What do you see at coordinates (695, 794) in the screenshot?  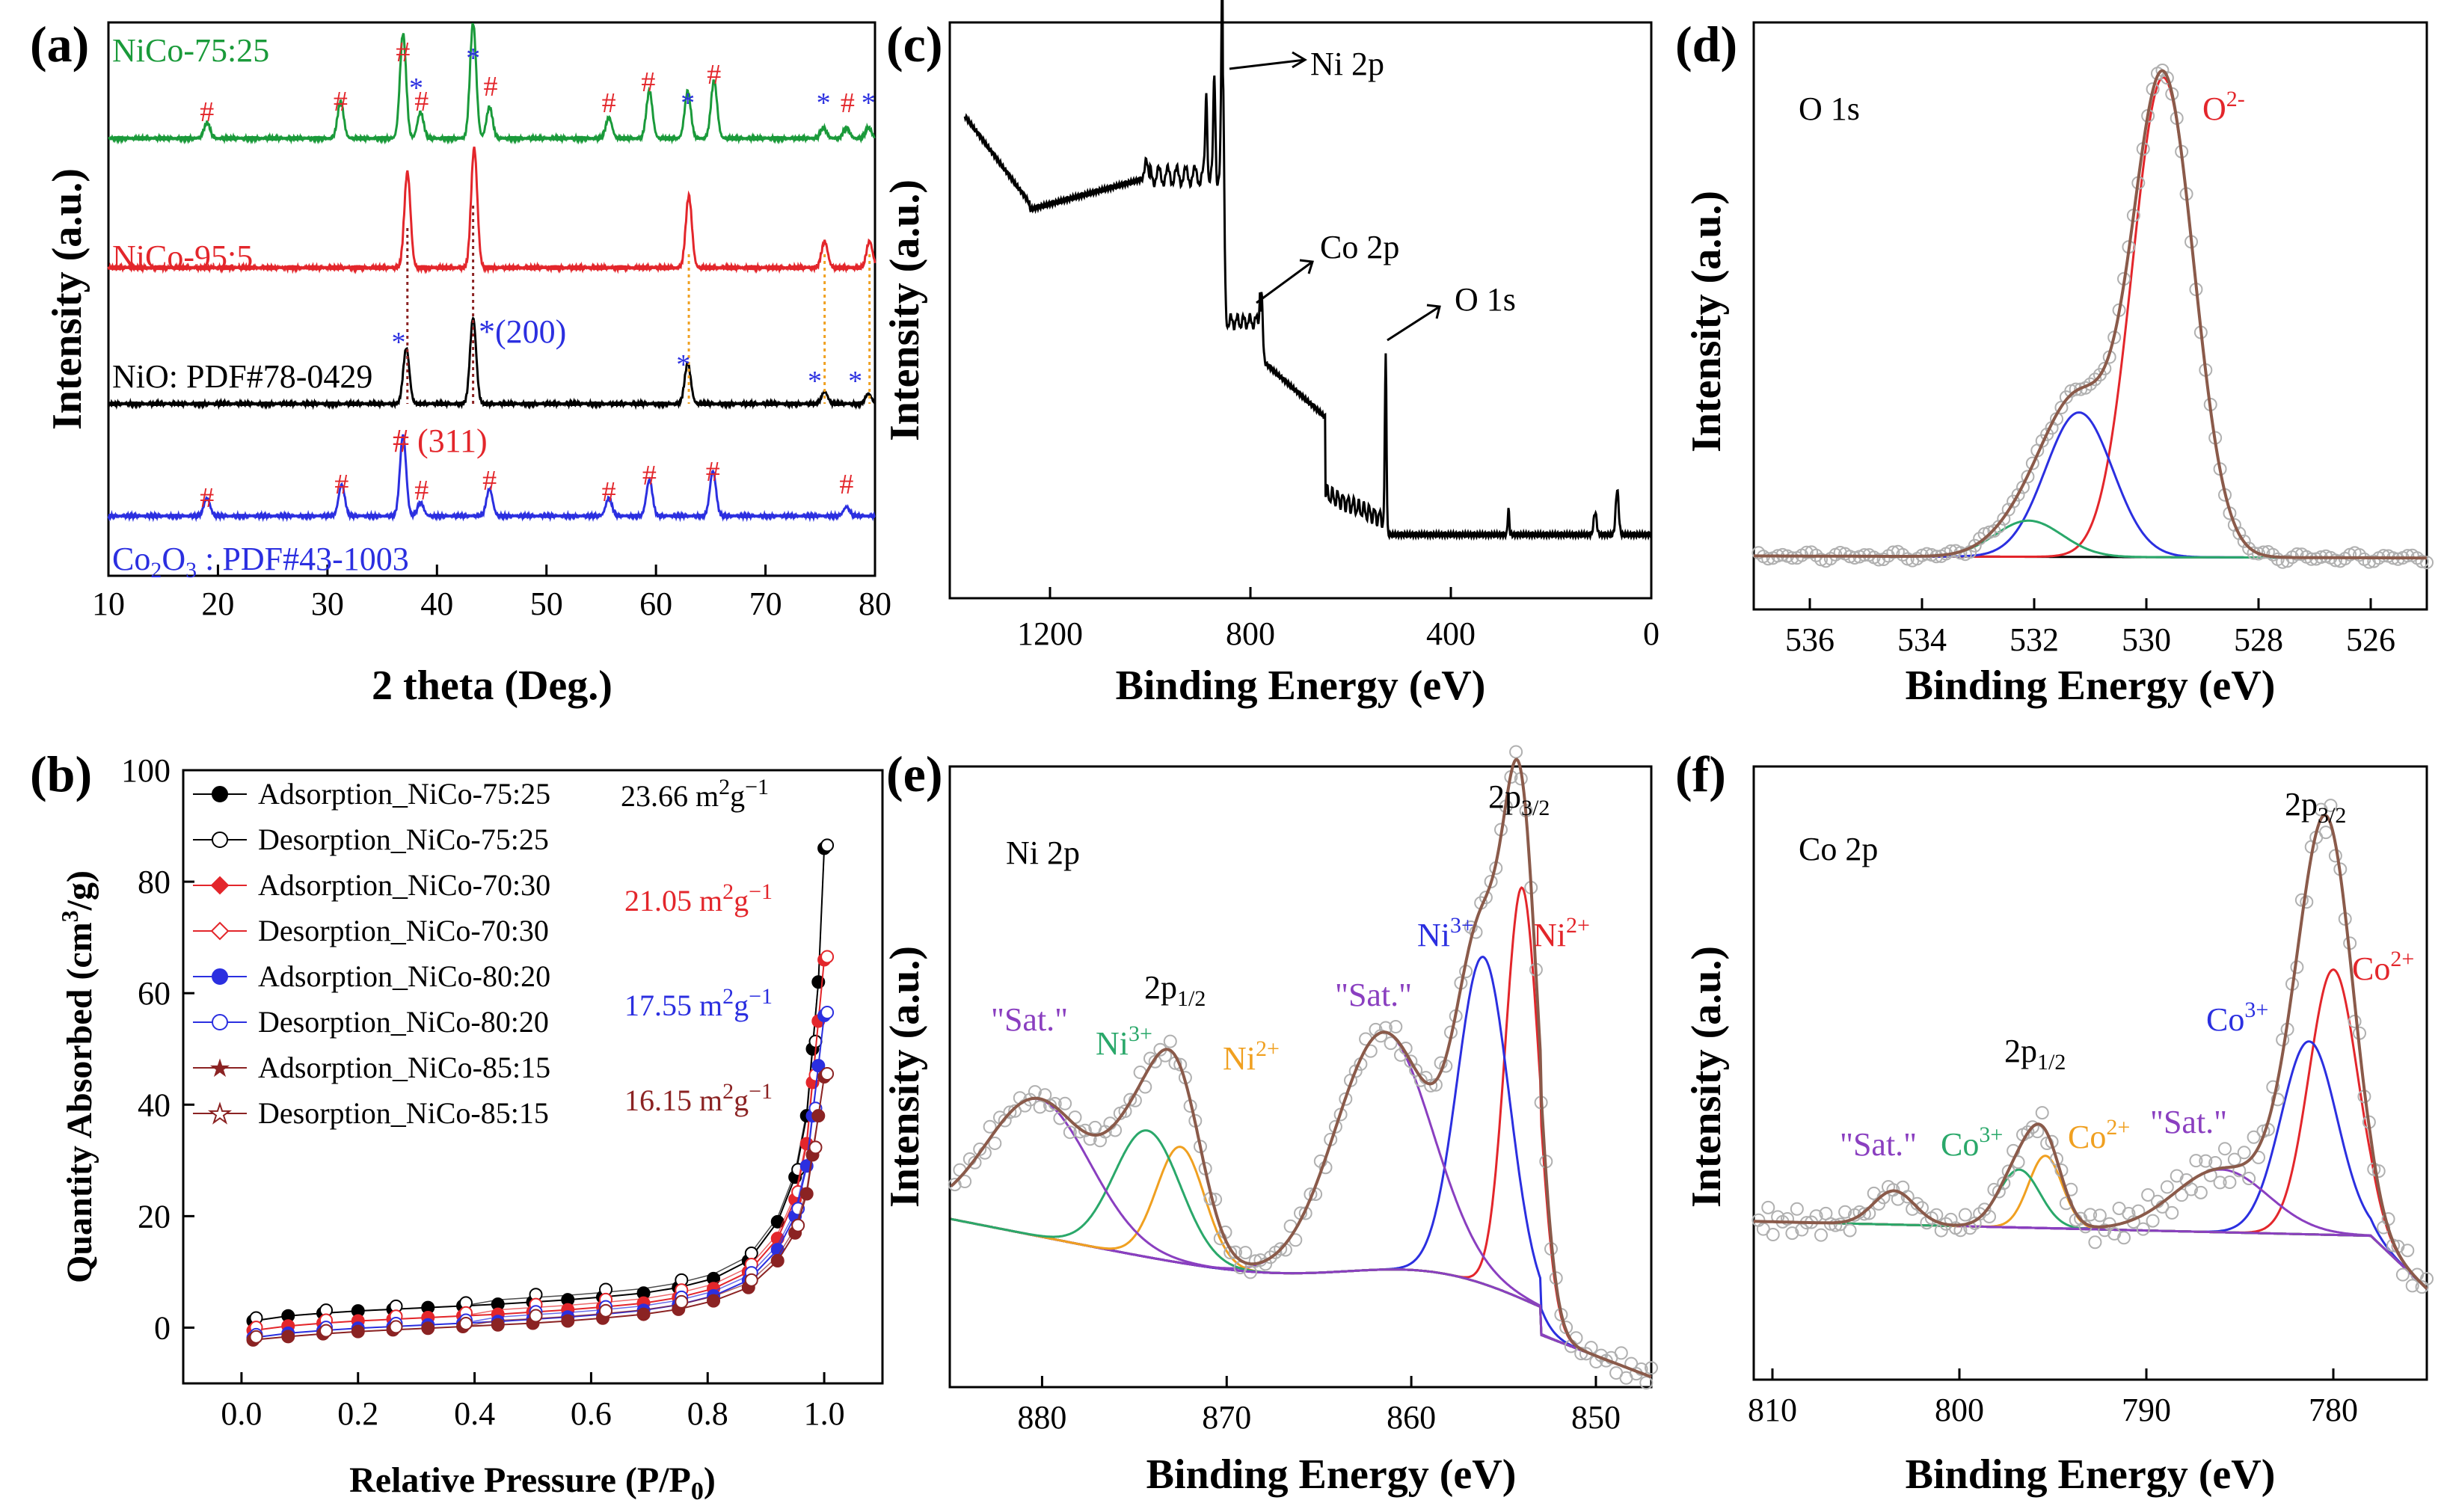 I see `b-area-7525: 23.66 m2g−1` at bounding box center [695, 794].